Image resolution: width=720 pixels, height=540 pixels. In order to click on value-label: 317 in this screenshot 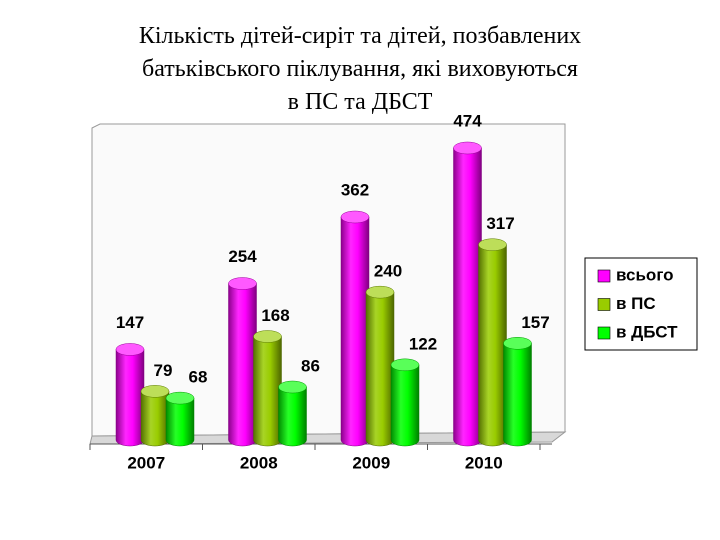, I will do `click(500, 223)`.